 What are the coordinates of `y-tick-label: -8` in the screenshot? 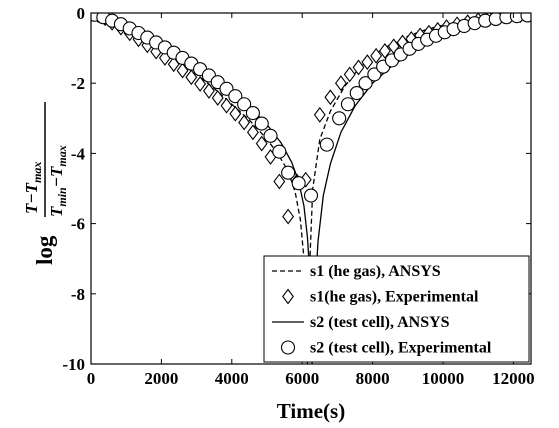 It's located at (78, 294).